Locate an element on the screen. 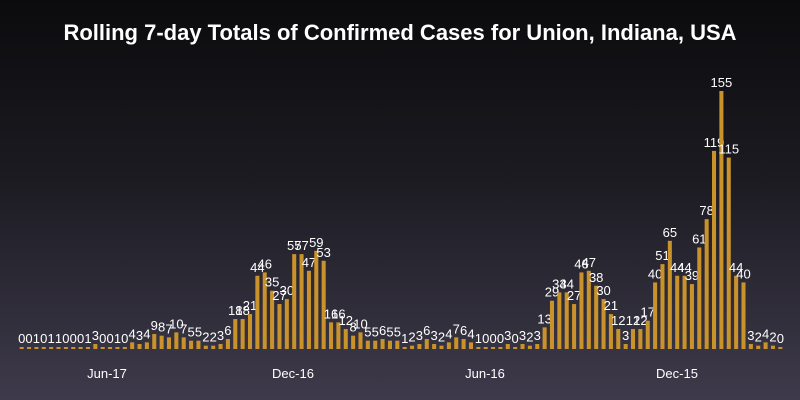 The image size is (800, 400). data-label: 17 is located at coordinates (648, 312).